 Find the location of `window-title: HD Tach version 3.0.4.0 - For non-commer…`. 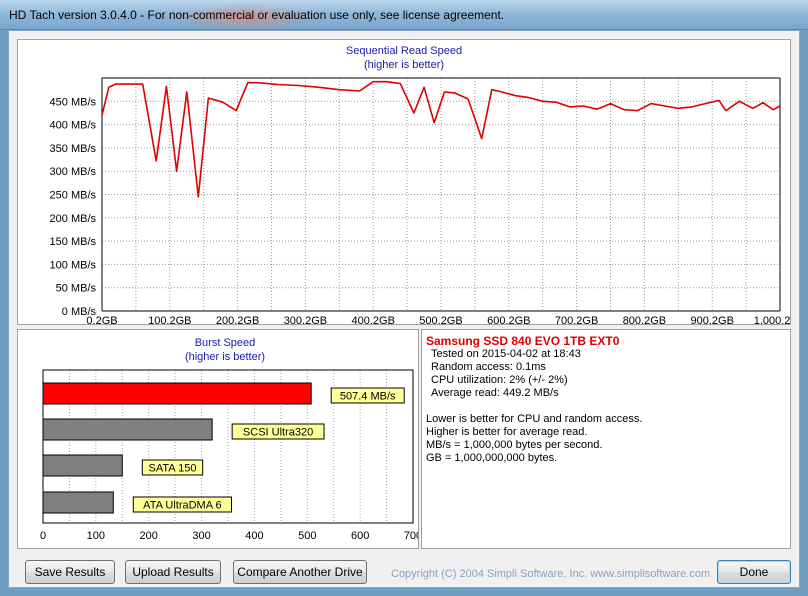

window-title: HD Tach version 3.0.4.0 - For non-commer… is located at coordinates (257, 15).